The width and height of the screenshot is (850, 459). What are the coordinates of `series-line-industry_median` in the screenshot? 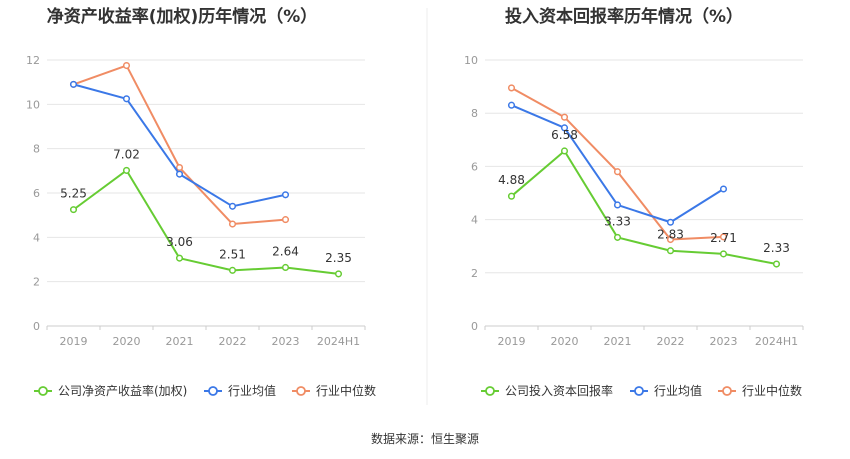 It's located at (179, 145).